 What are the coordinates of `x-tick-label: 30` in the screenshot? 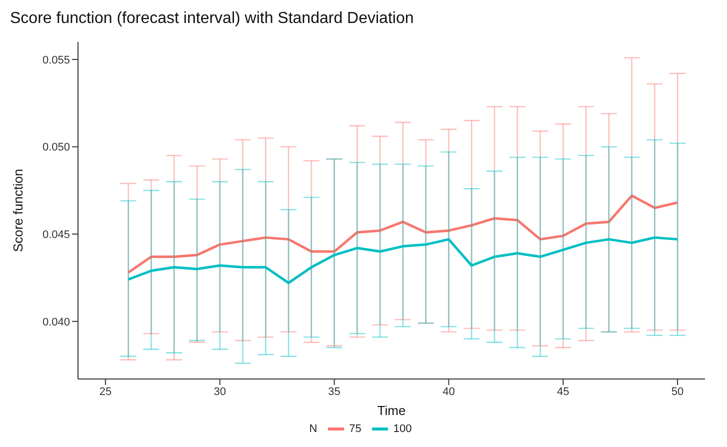 It's located at (220, 392).